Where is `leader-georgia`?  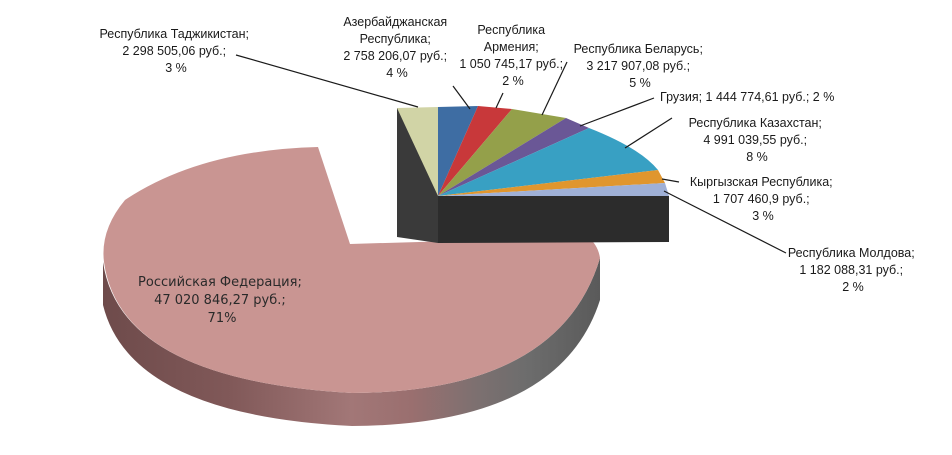
leader-georgia is located at coordinates (617, 112).